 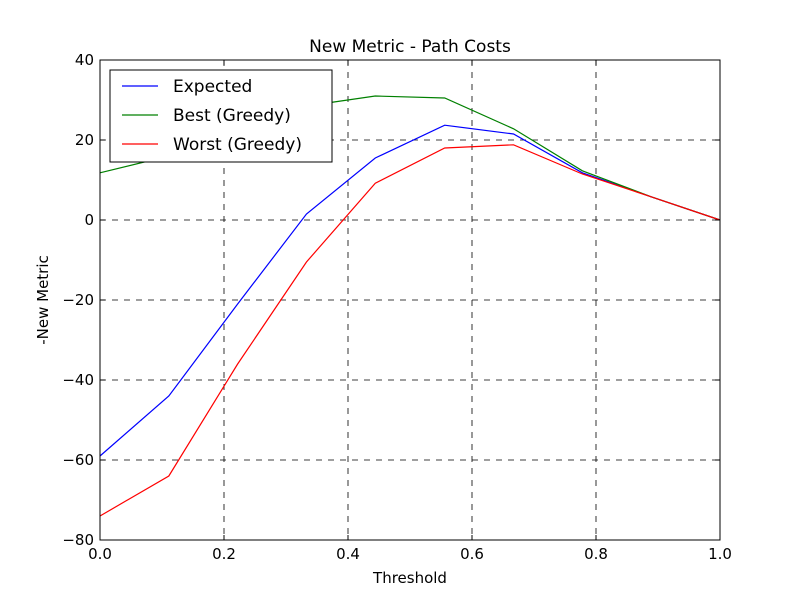 I want to click on x-tick-label: 0.2, so click(x=224, y=554).